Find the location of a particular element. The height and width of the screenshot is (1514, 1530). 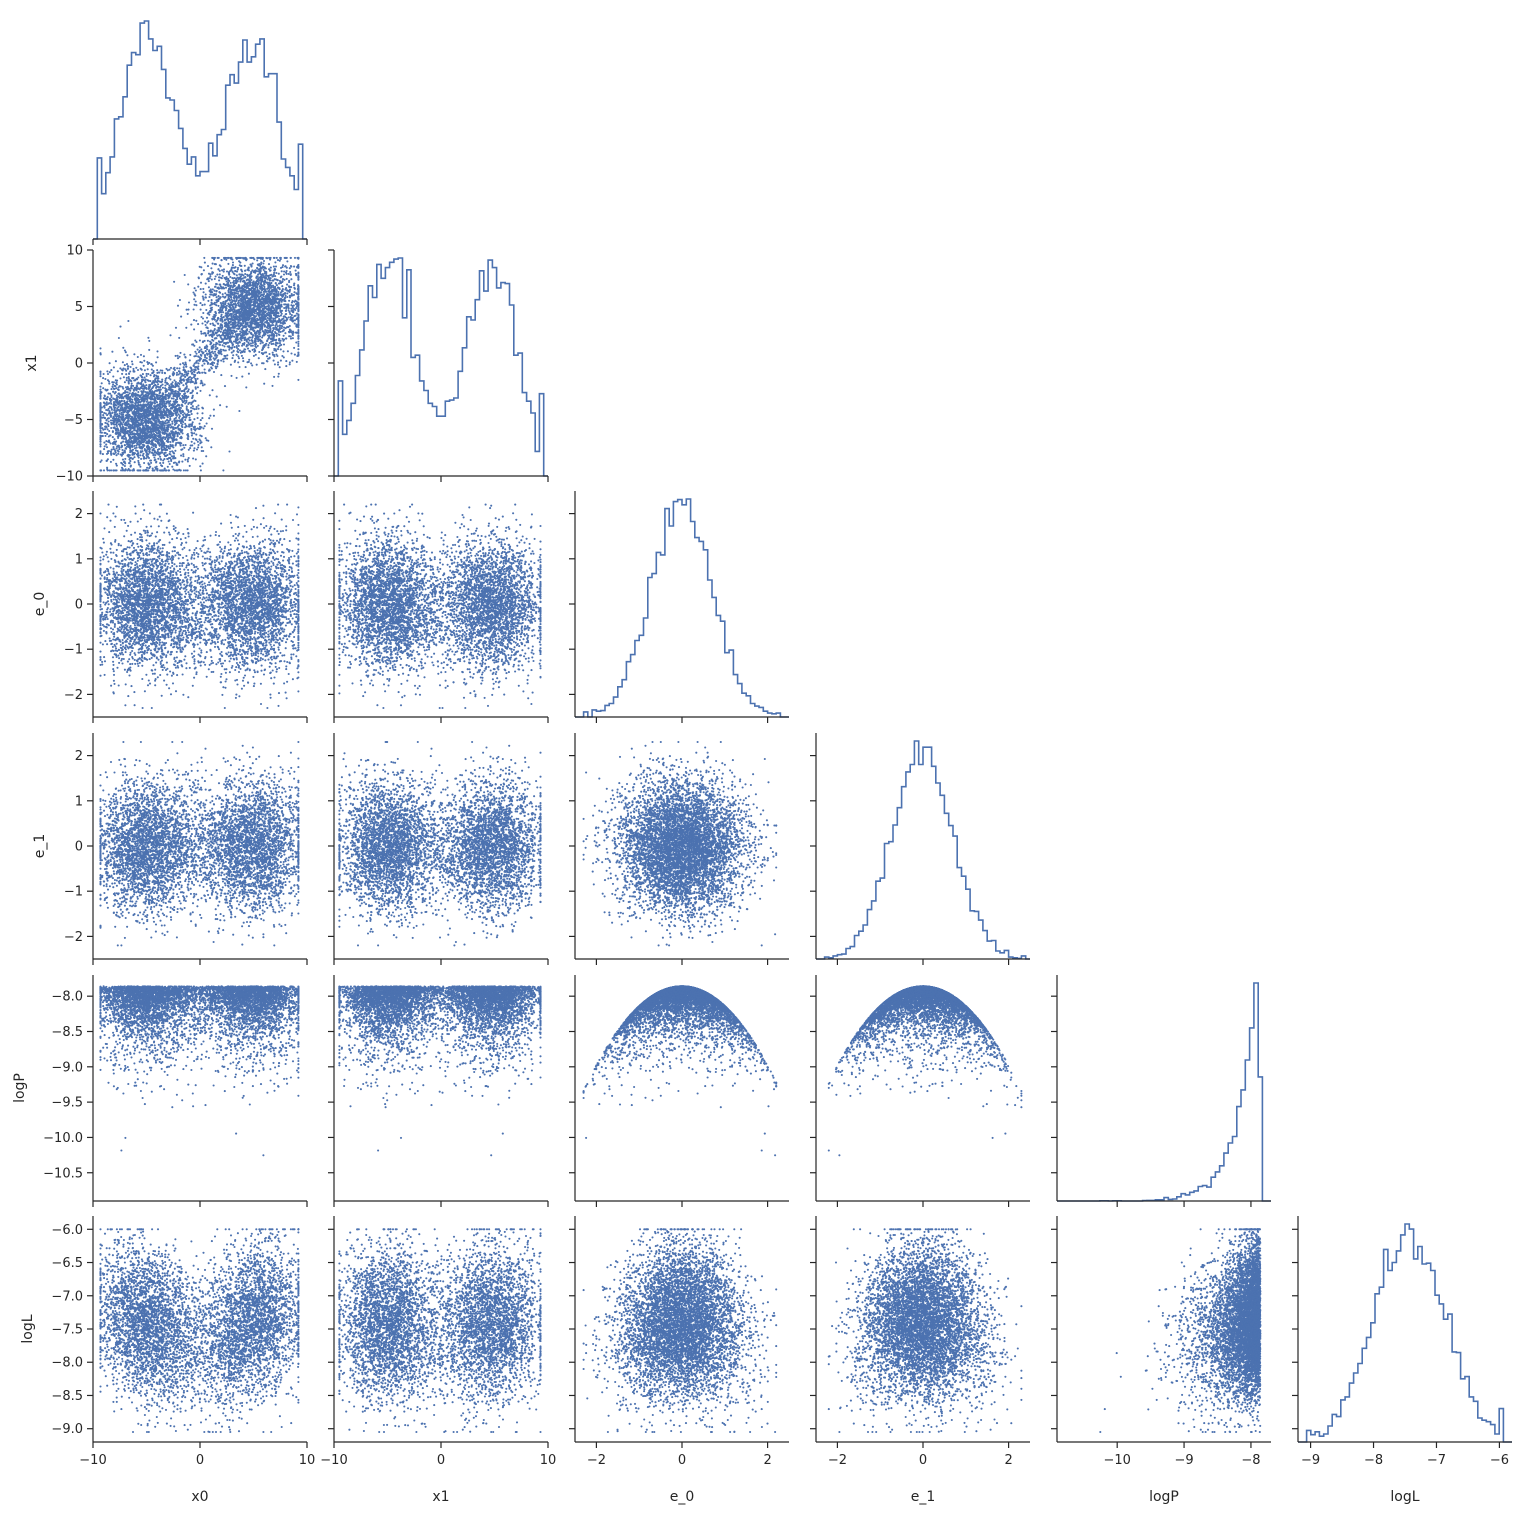

panel-x0-vs-x0 is located at coordinates (200, 133).